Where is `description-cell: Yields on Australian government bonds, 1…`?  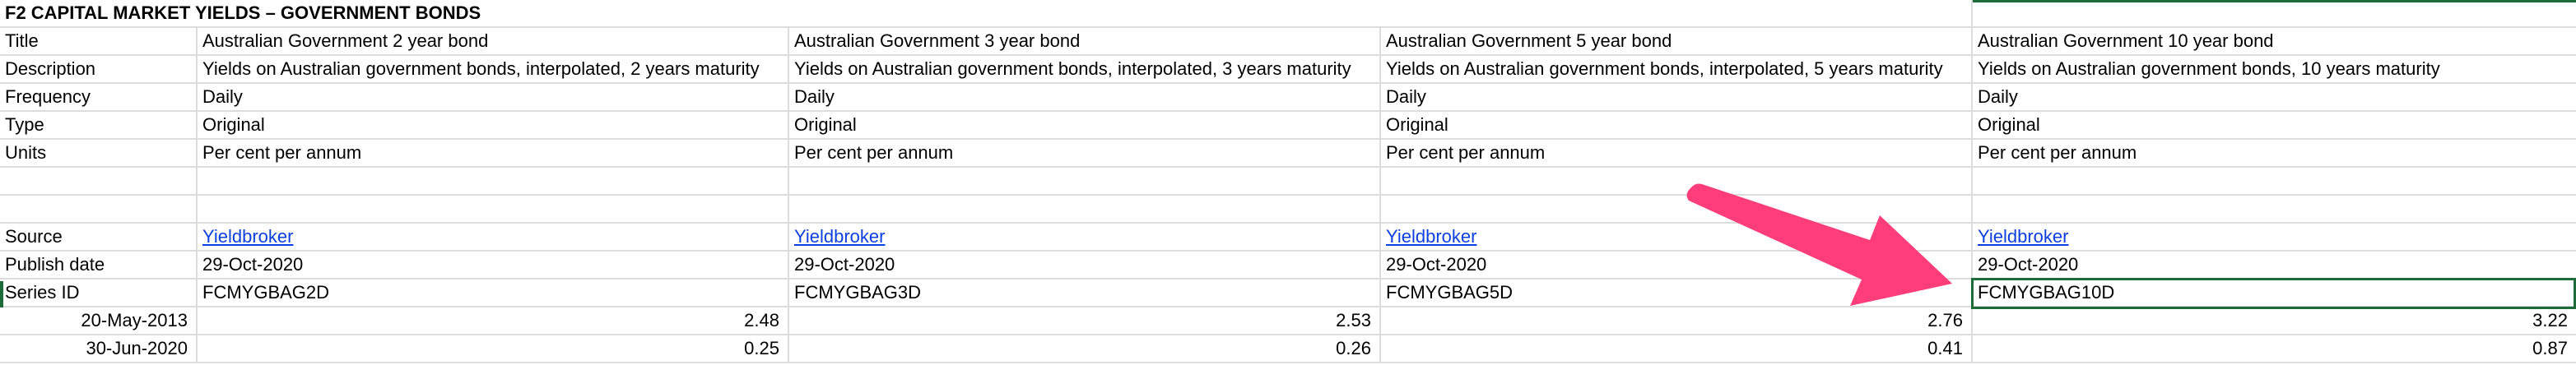
description-cell: Yields on Australian government bonds, 1… is located at coordinates (2209, 68).